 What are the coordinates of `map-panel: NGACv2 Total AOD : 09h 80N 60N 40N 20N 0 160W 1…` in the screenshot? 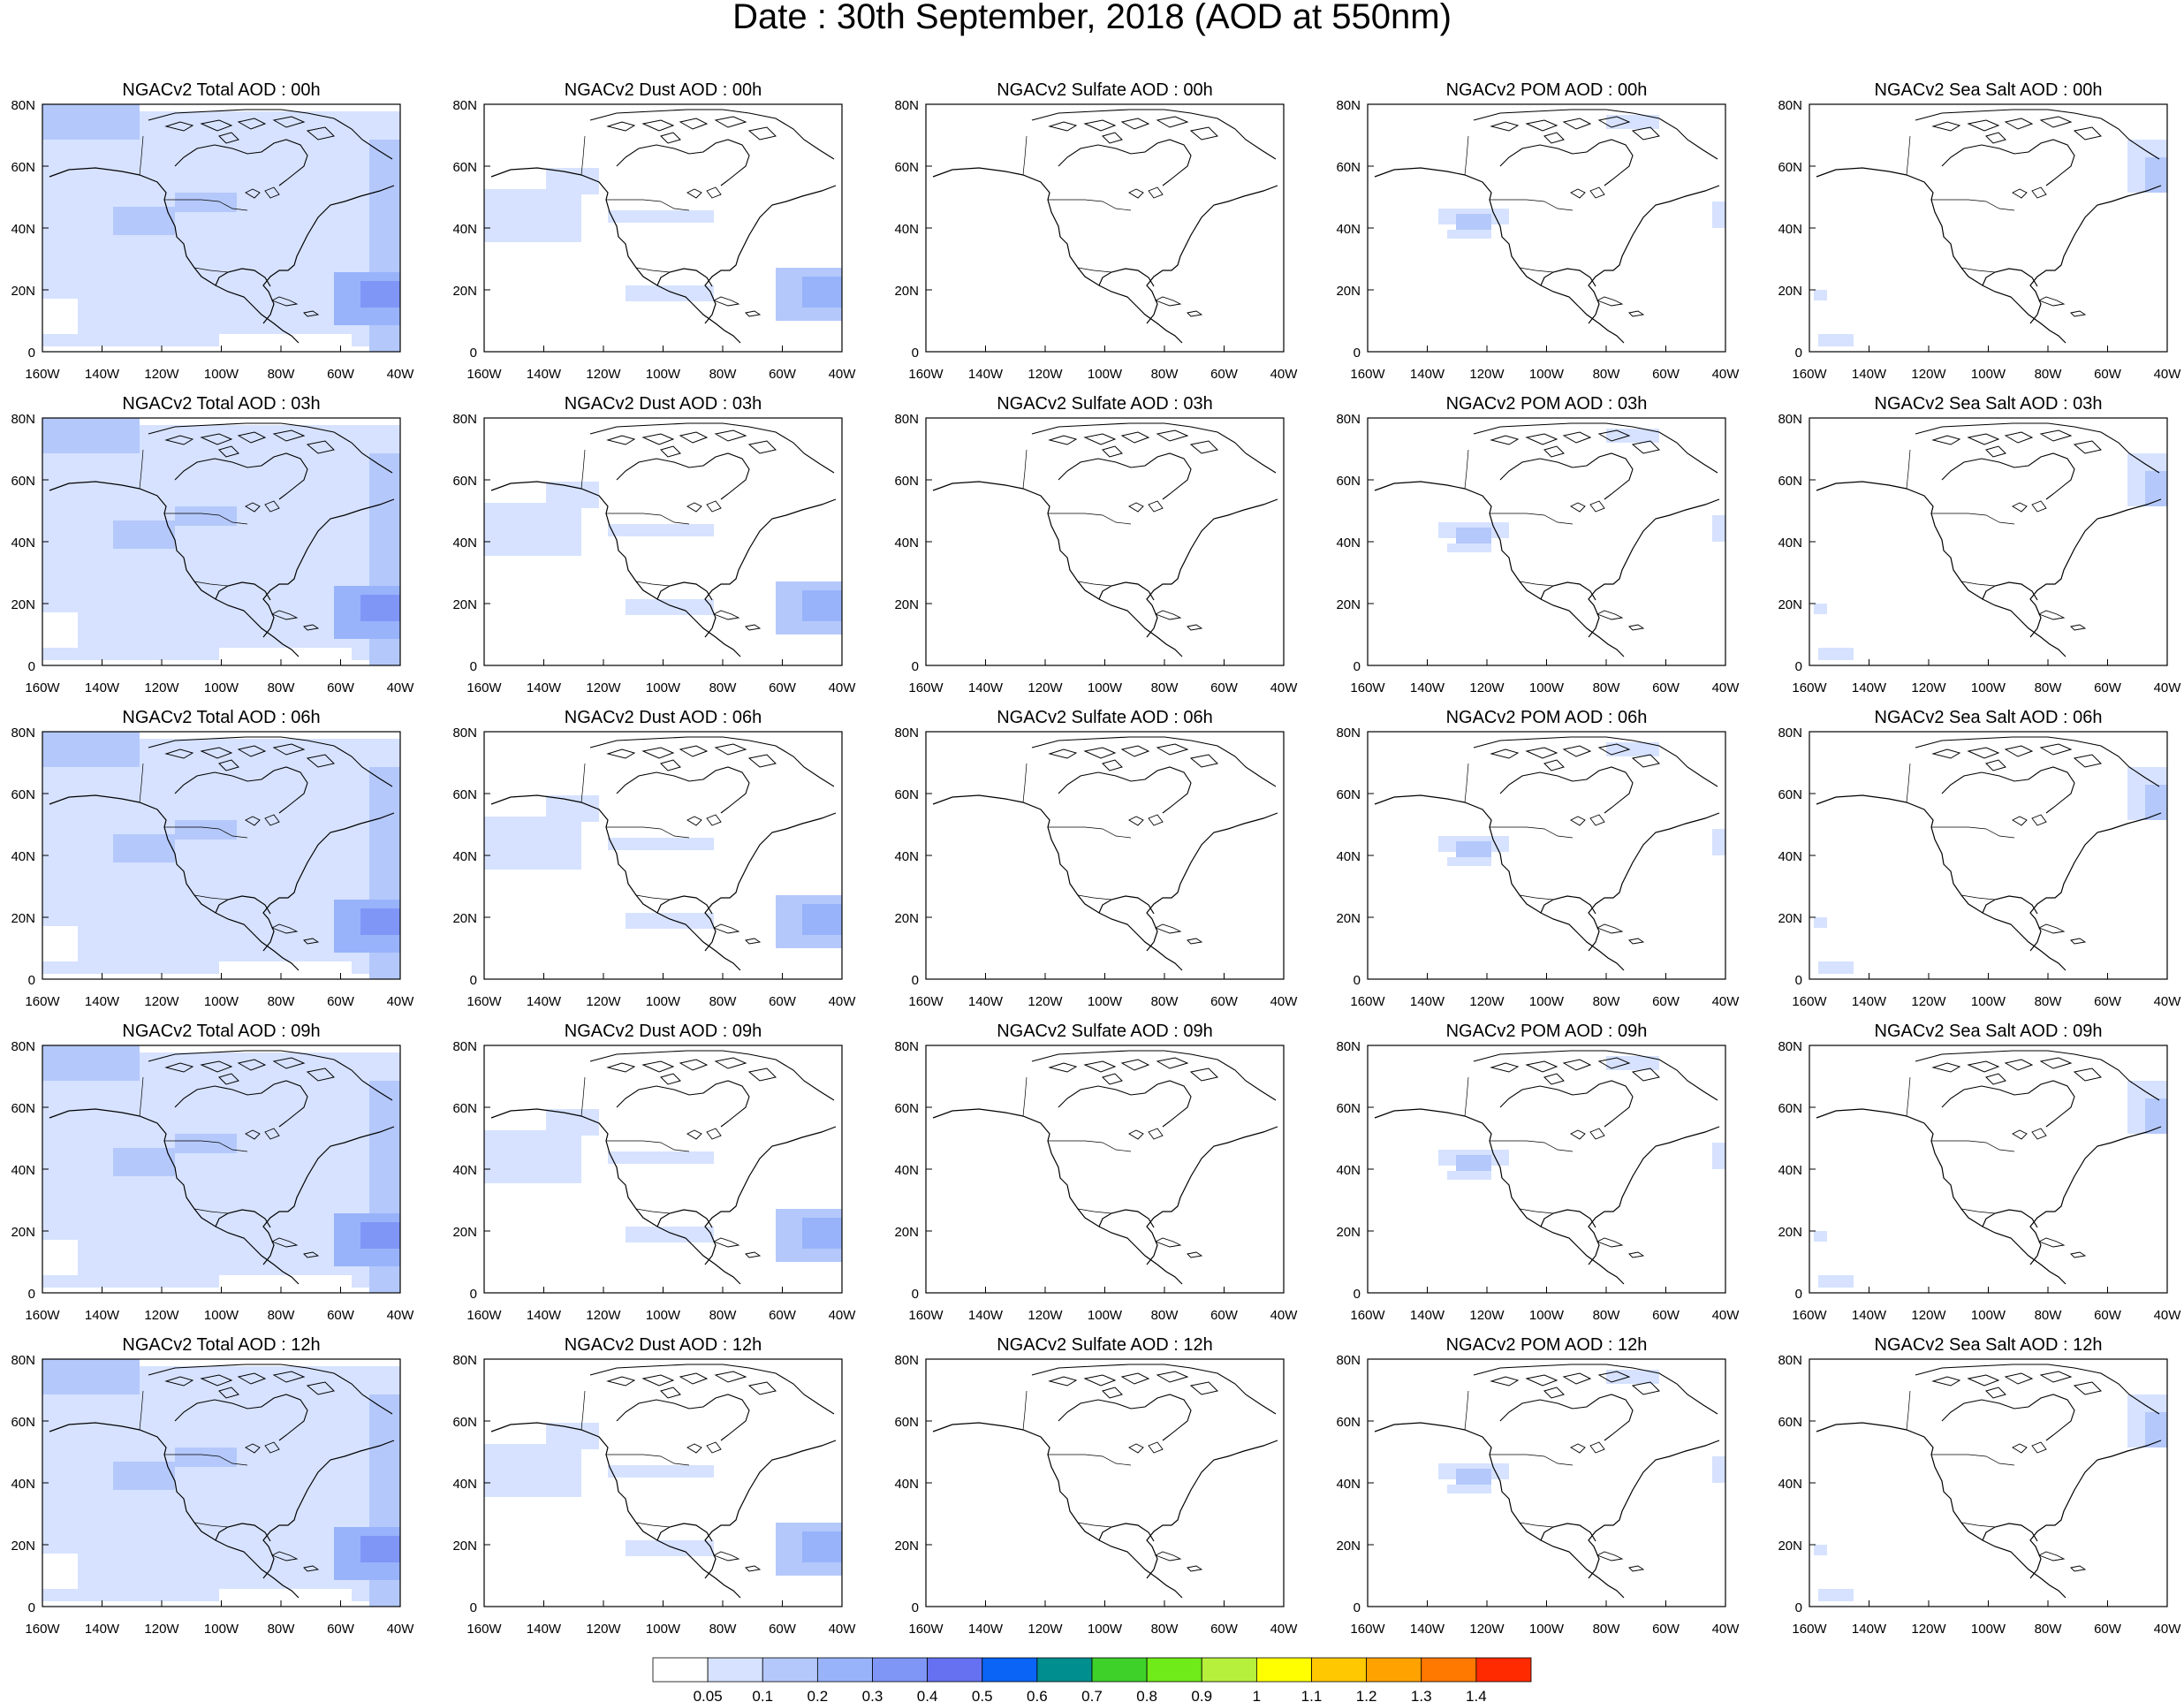 It's located at (212, 1172).